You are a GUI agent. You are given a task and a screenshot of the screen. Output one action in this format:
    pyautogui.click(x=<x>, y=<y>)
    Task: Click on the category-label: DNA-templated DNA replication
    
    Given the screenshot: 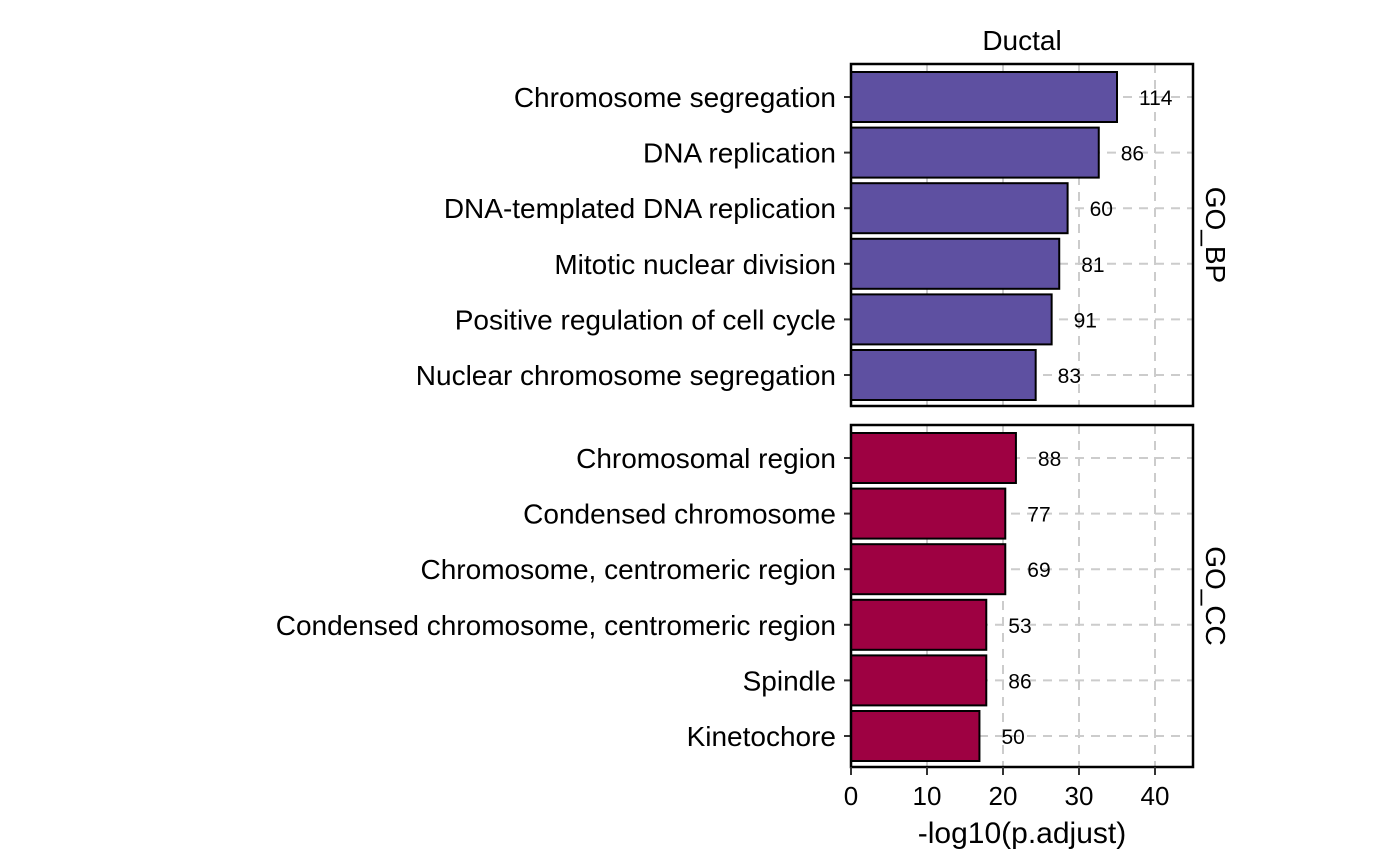 What is the action you would take?
    pyautogui.click(x=640, y=208)
    